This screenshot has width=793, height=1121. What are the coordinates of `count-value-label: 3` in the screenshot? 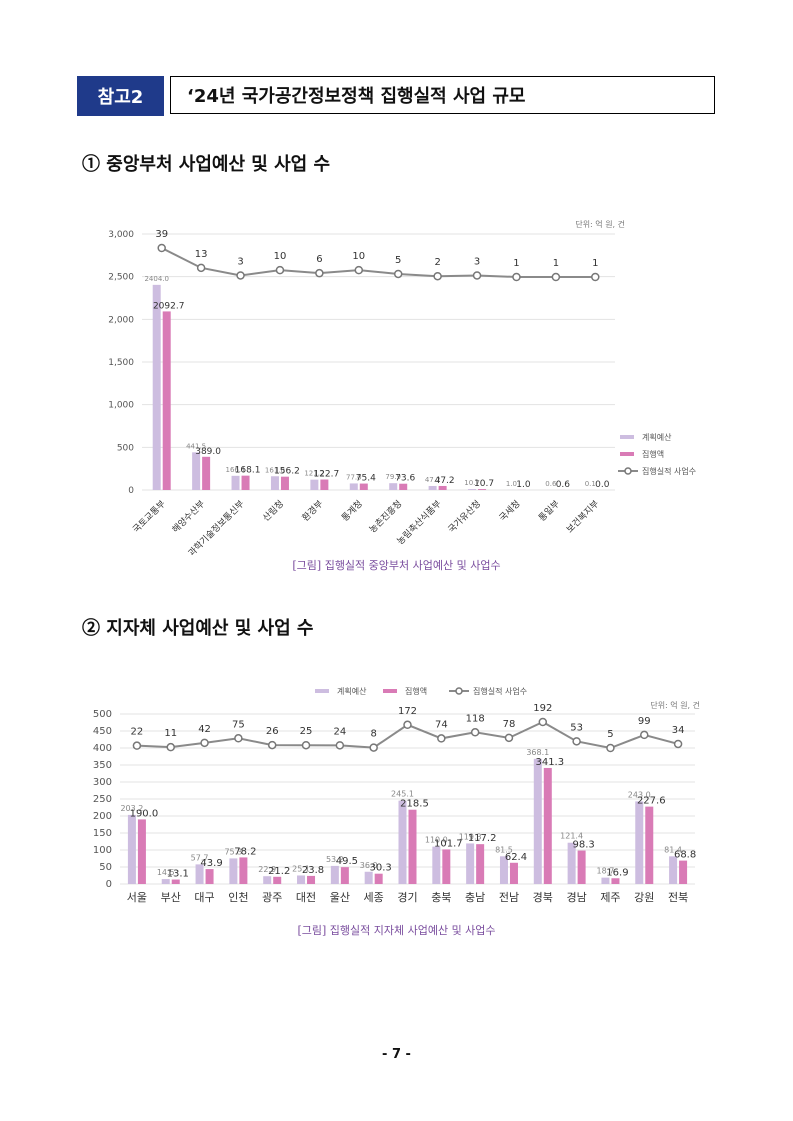 It's located at (477, 261).